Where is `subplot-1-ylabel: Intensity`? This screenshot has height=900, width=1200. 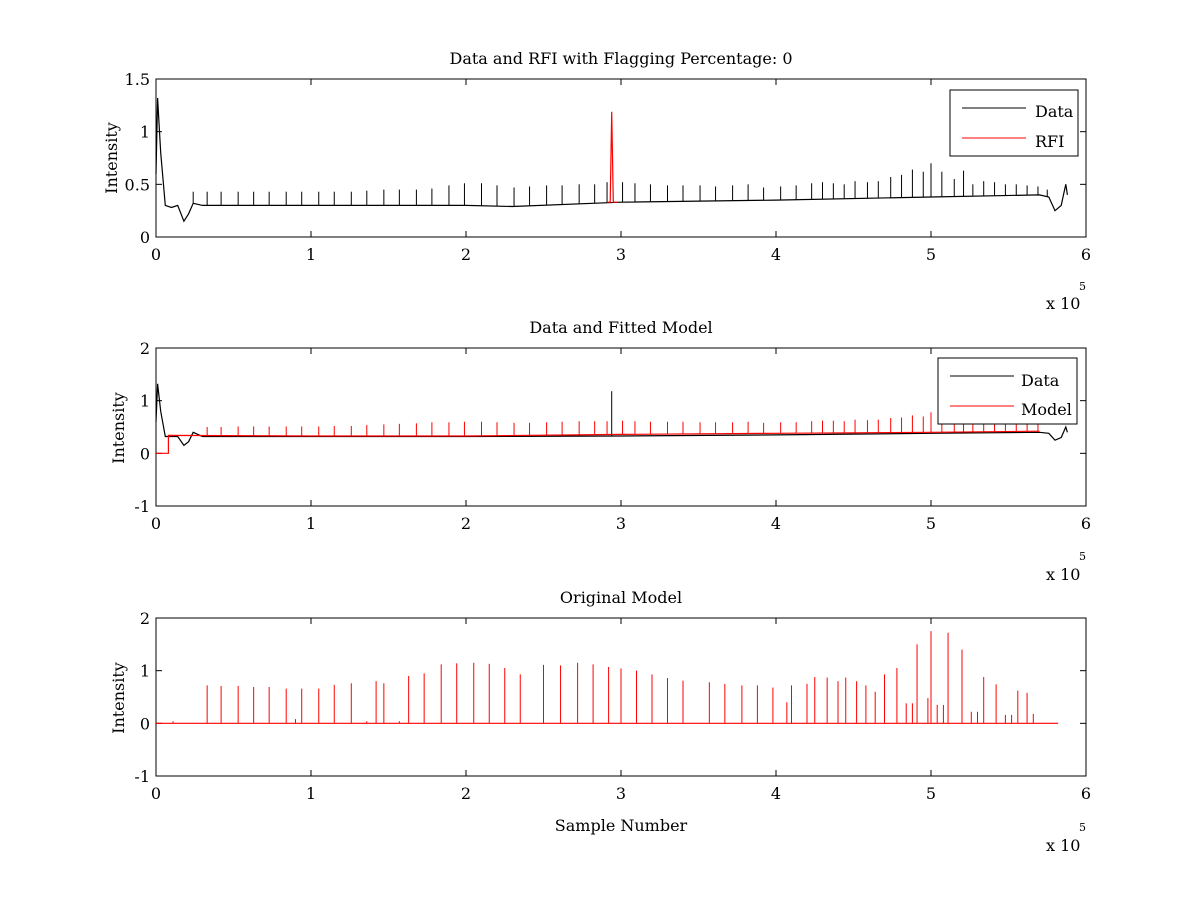
subplot-1-ylabel: Intensity is located at coordinates (111, 158).